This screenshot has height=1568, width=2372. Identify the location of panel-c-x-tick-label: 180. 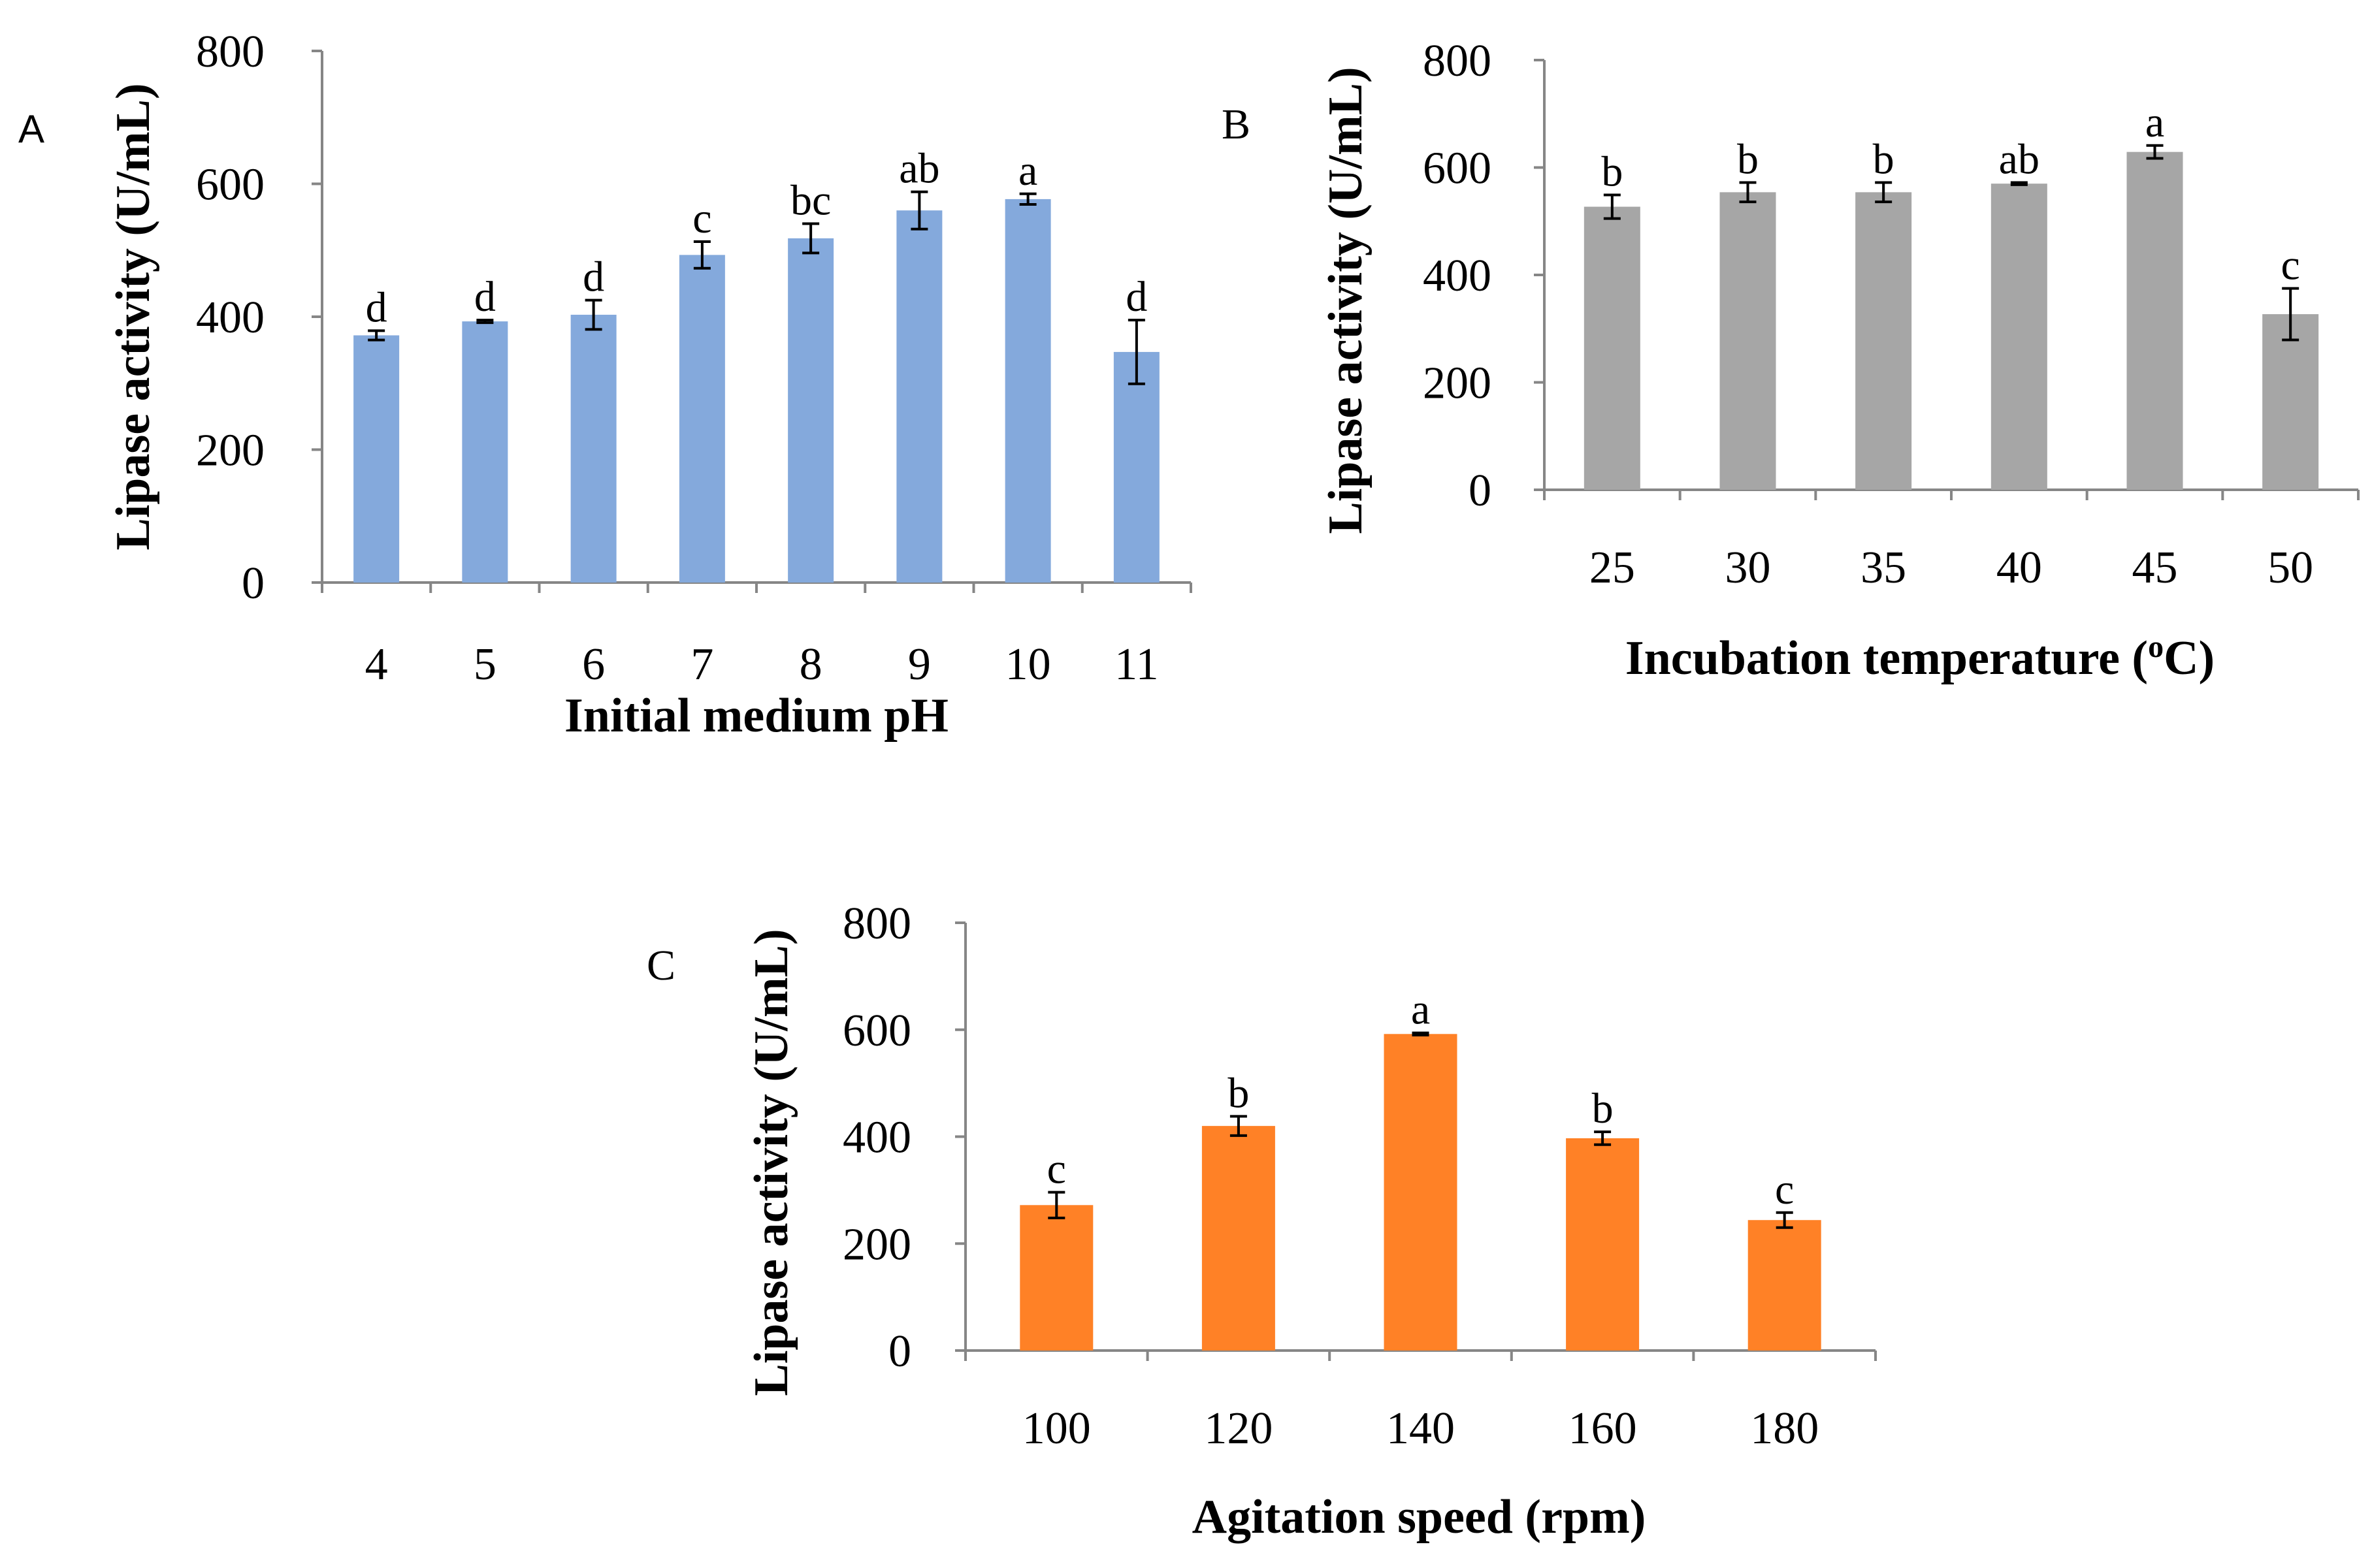
(1785, 1428).